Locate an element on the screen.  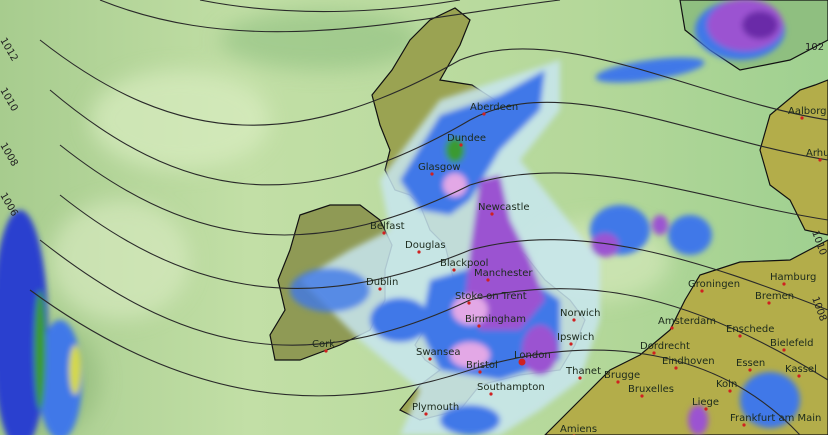
city-label: Dundee is located at coordinates (466, 138).